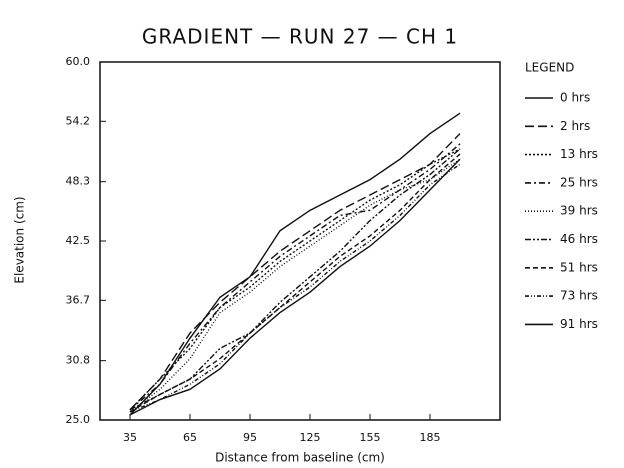  What do you see at coordinates (579, 324) in the screenshot?
I see `legend-label: 91 hrs` at bounding box center [579, 324].